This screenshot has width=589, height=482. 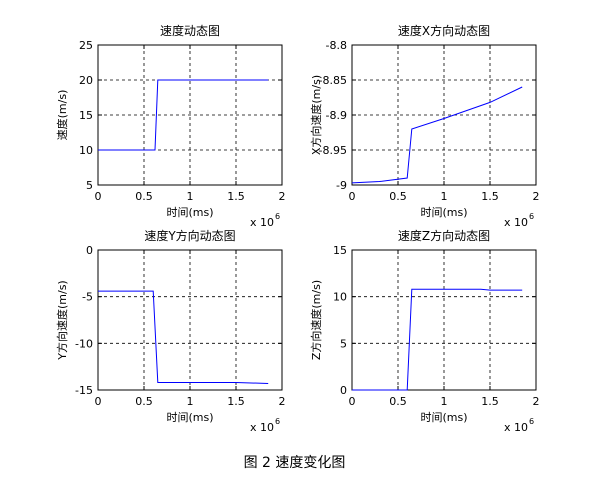 What do you see at coordinates (86, 80) in the screenshot?
I see `y-tick-label: 20` at bounding box center [86, 80].